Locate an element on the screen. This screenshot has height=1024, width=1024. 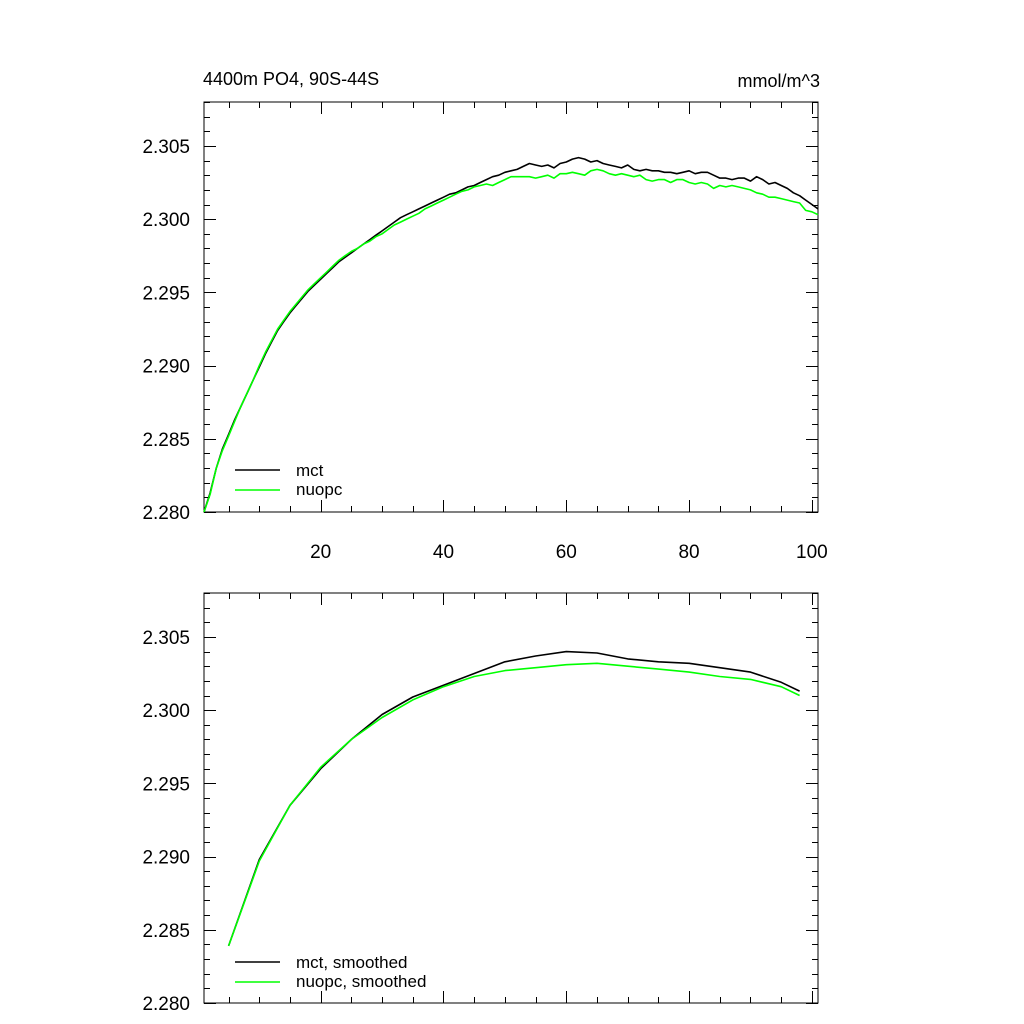
chart-title: 4400m PO4, 90S-44S is located at coordinates (291, 79).